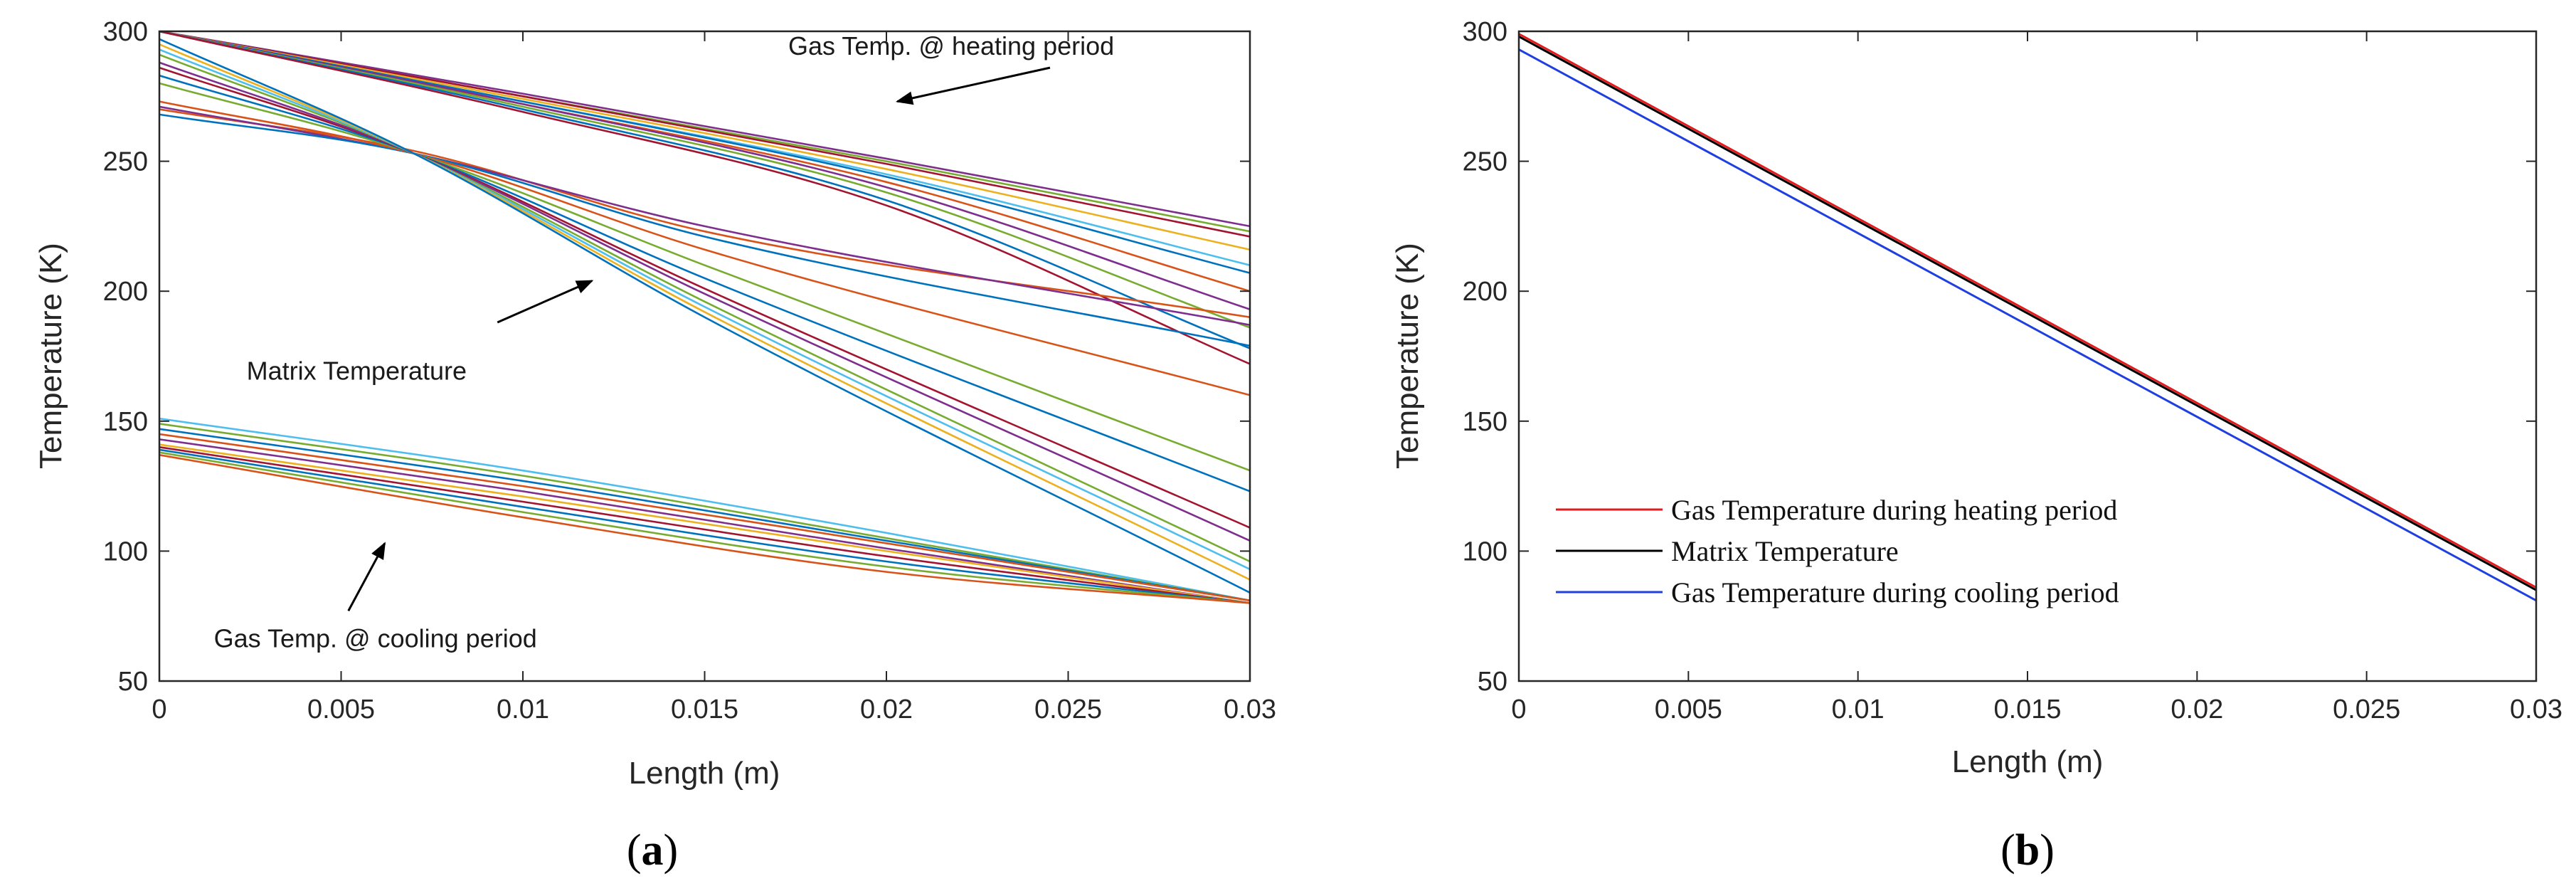  Describe the element at coordinates (1518, 709) in the screenshot. I see `x-tick-label-b: 0` at that location.